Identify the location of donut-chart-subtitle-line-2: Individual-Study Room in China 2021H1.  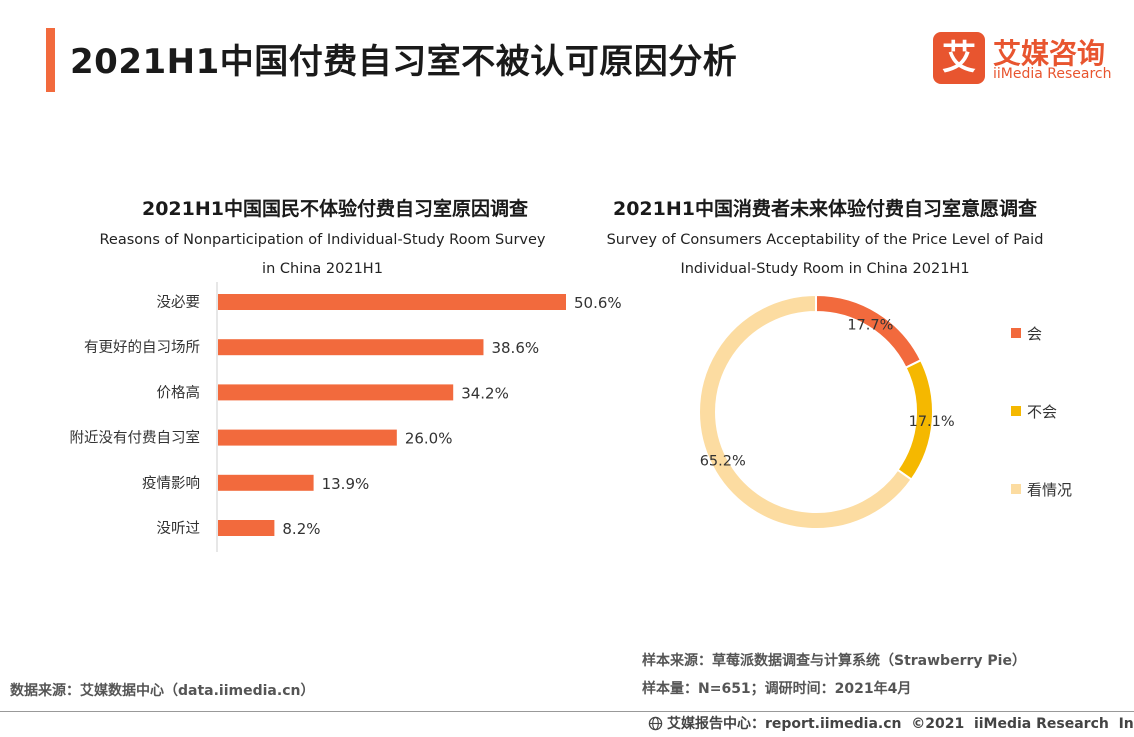
(825, 269).